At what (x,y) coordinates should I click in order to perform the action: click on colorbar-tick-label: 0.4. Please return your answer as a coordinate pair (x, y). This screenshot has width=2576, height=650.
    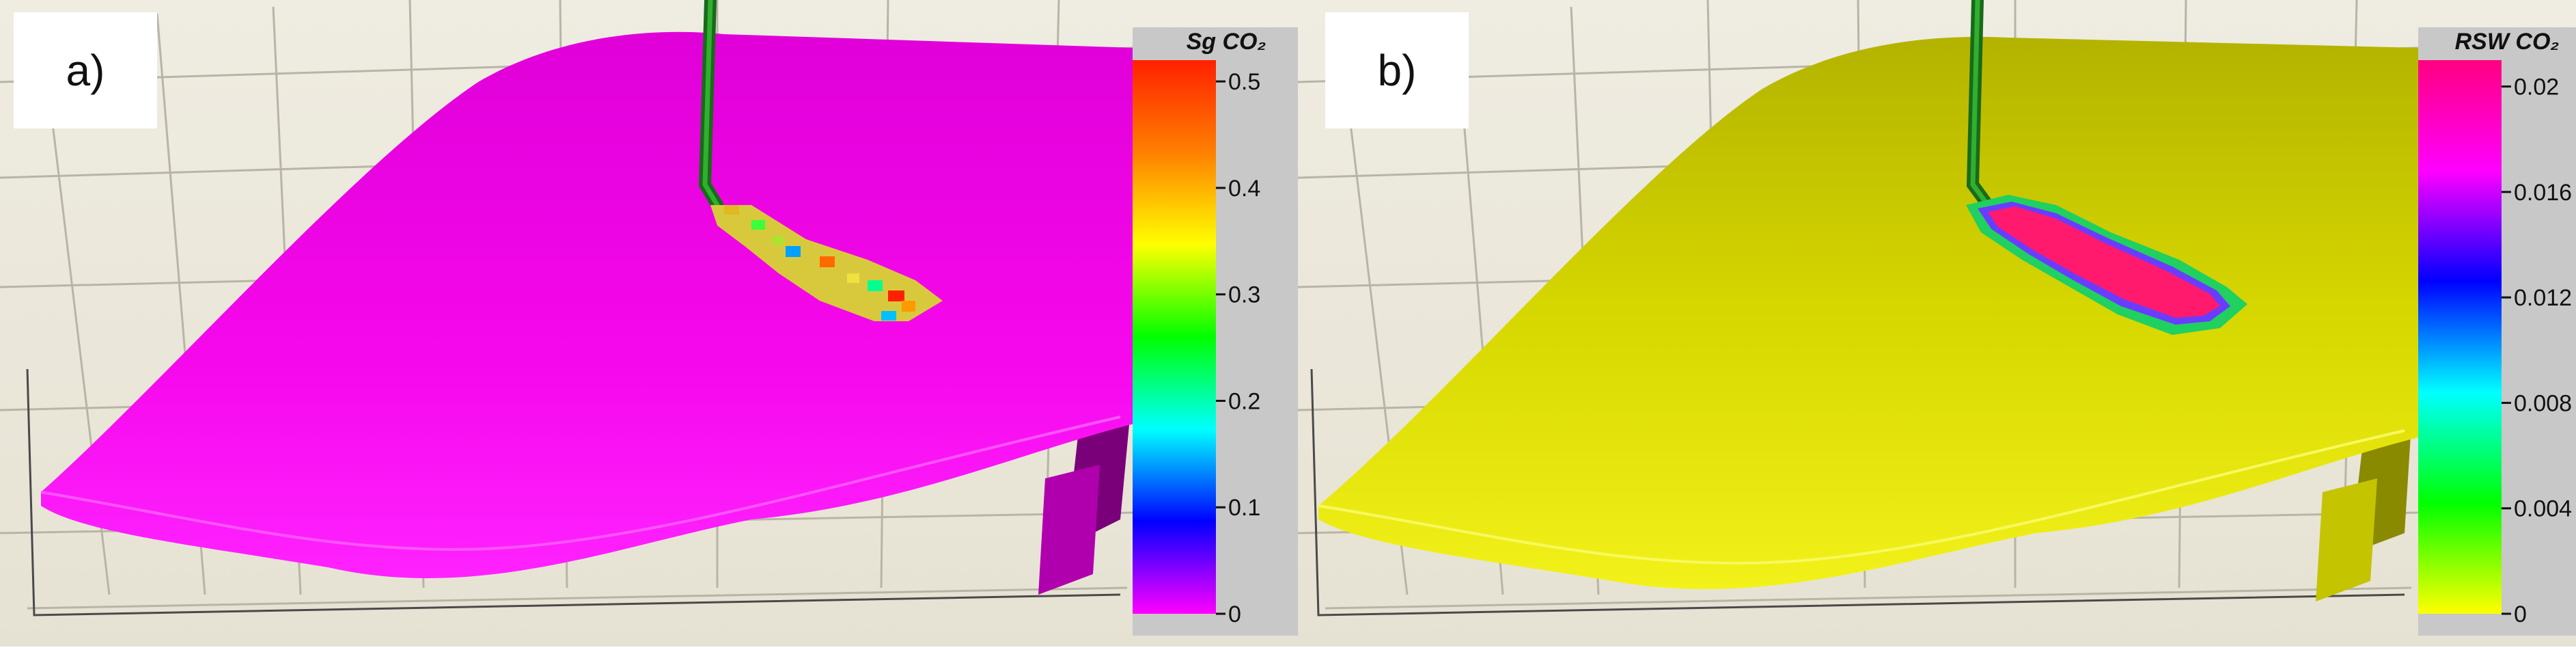
    Looking at the image, I should click on (1244, 189).